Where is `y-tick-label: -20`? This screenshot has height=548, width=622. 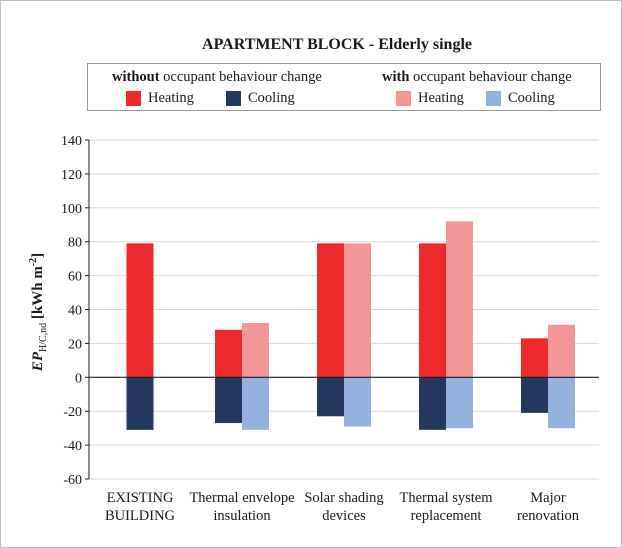 y-tick-label: -20 is located at coordinates (72, 412).